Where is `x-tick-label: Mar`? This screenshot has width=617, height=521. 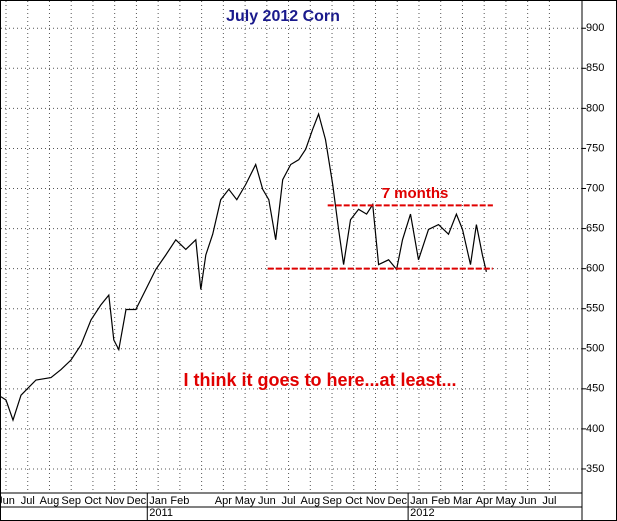
x-tick-label: Mar is located at coordinates (462, 501).